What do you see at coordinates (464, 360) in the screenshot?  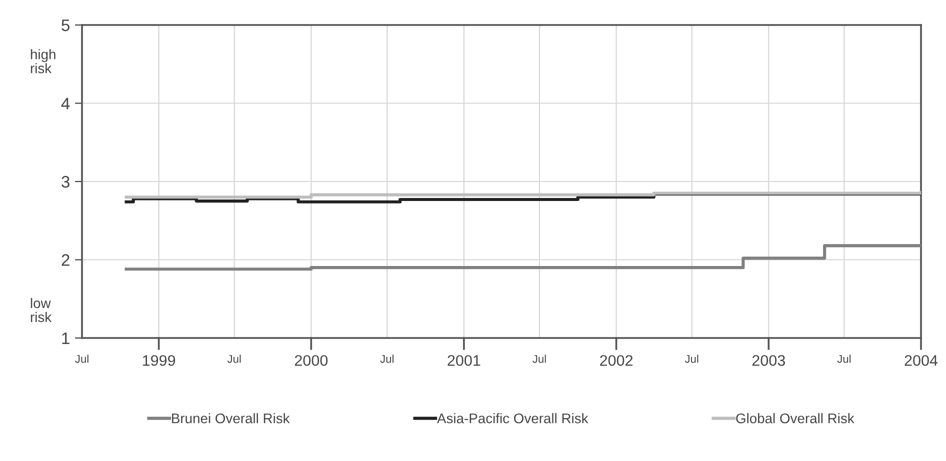 I see `x-tick-label: 2001` at bounding box center [464, 360].